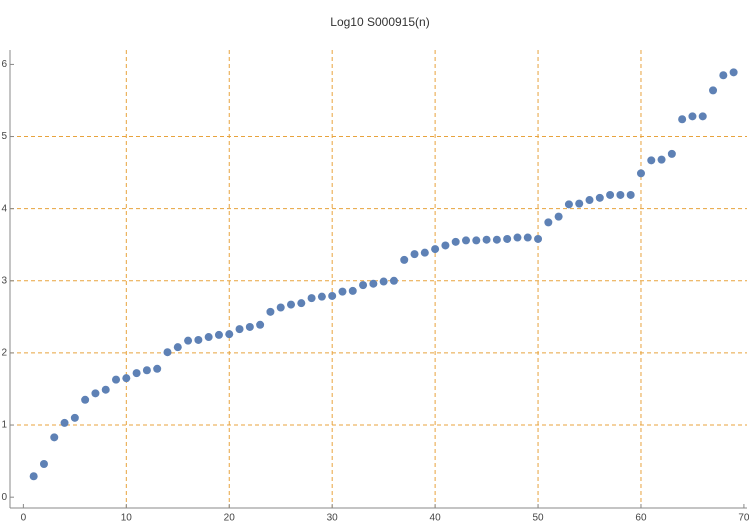 The height and width of the screenshot is (524, 750). What do you see at coordinates (4, 280) in the screenshot?
I see `y-tick-label: 3` at bounding box center [4, 280].